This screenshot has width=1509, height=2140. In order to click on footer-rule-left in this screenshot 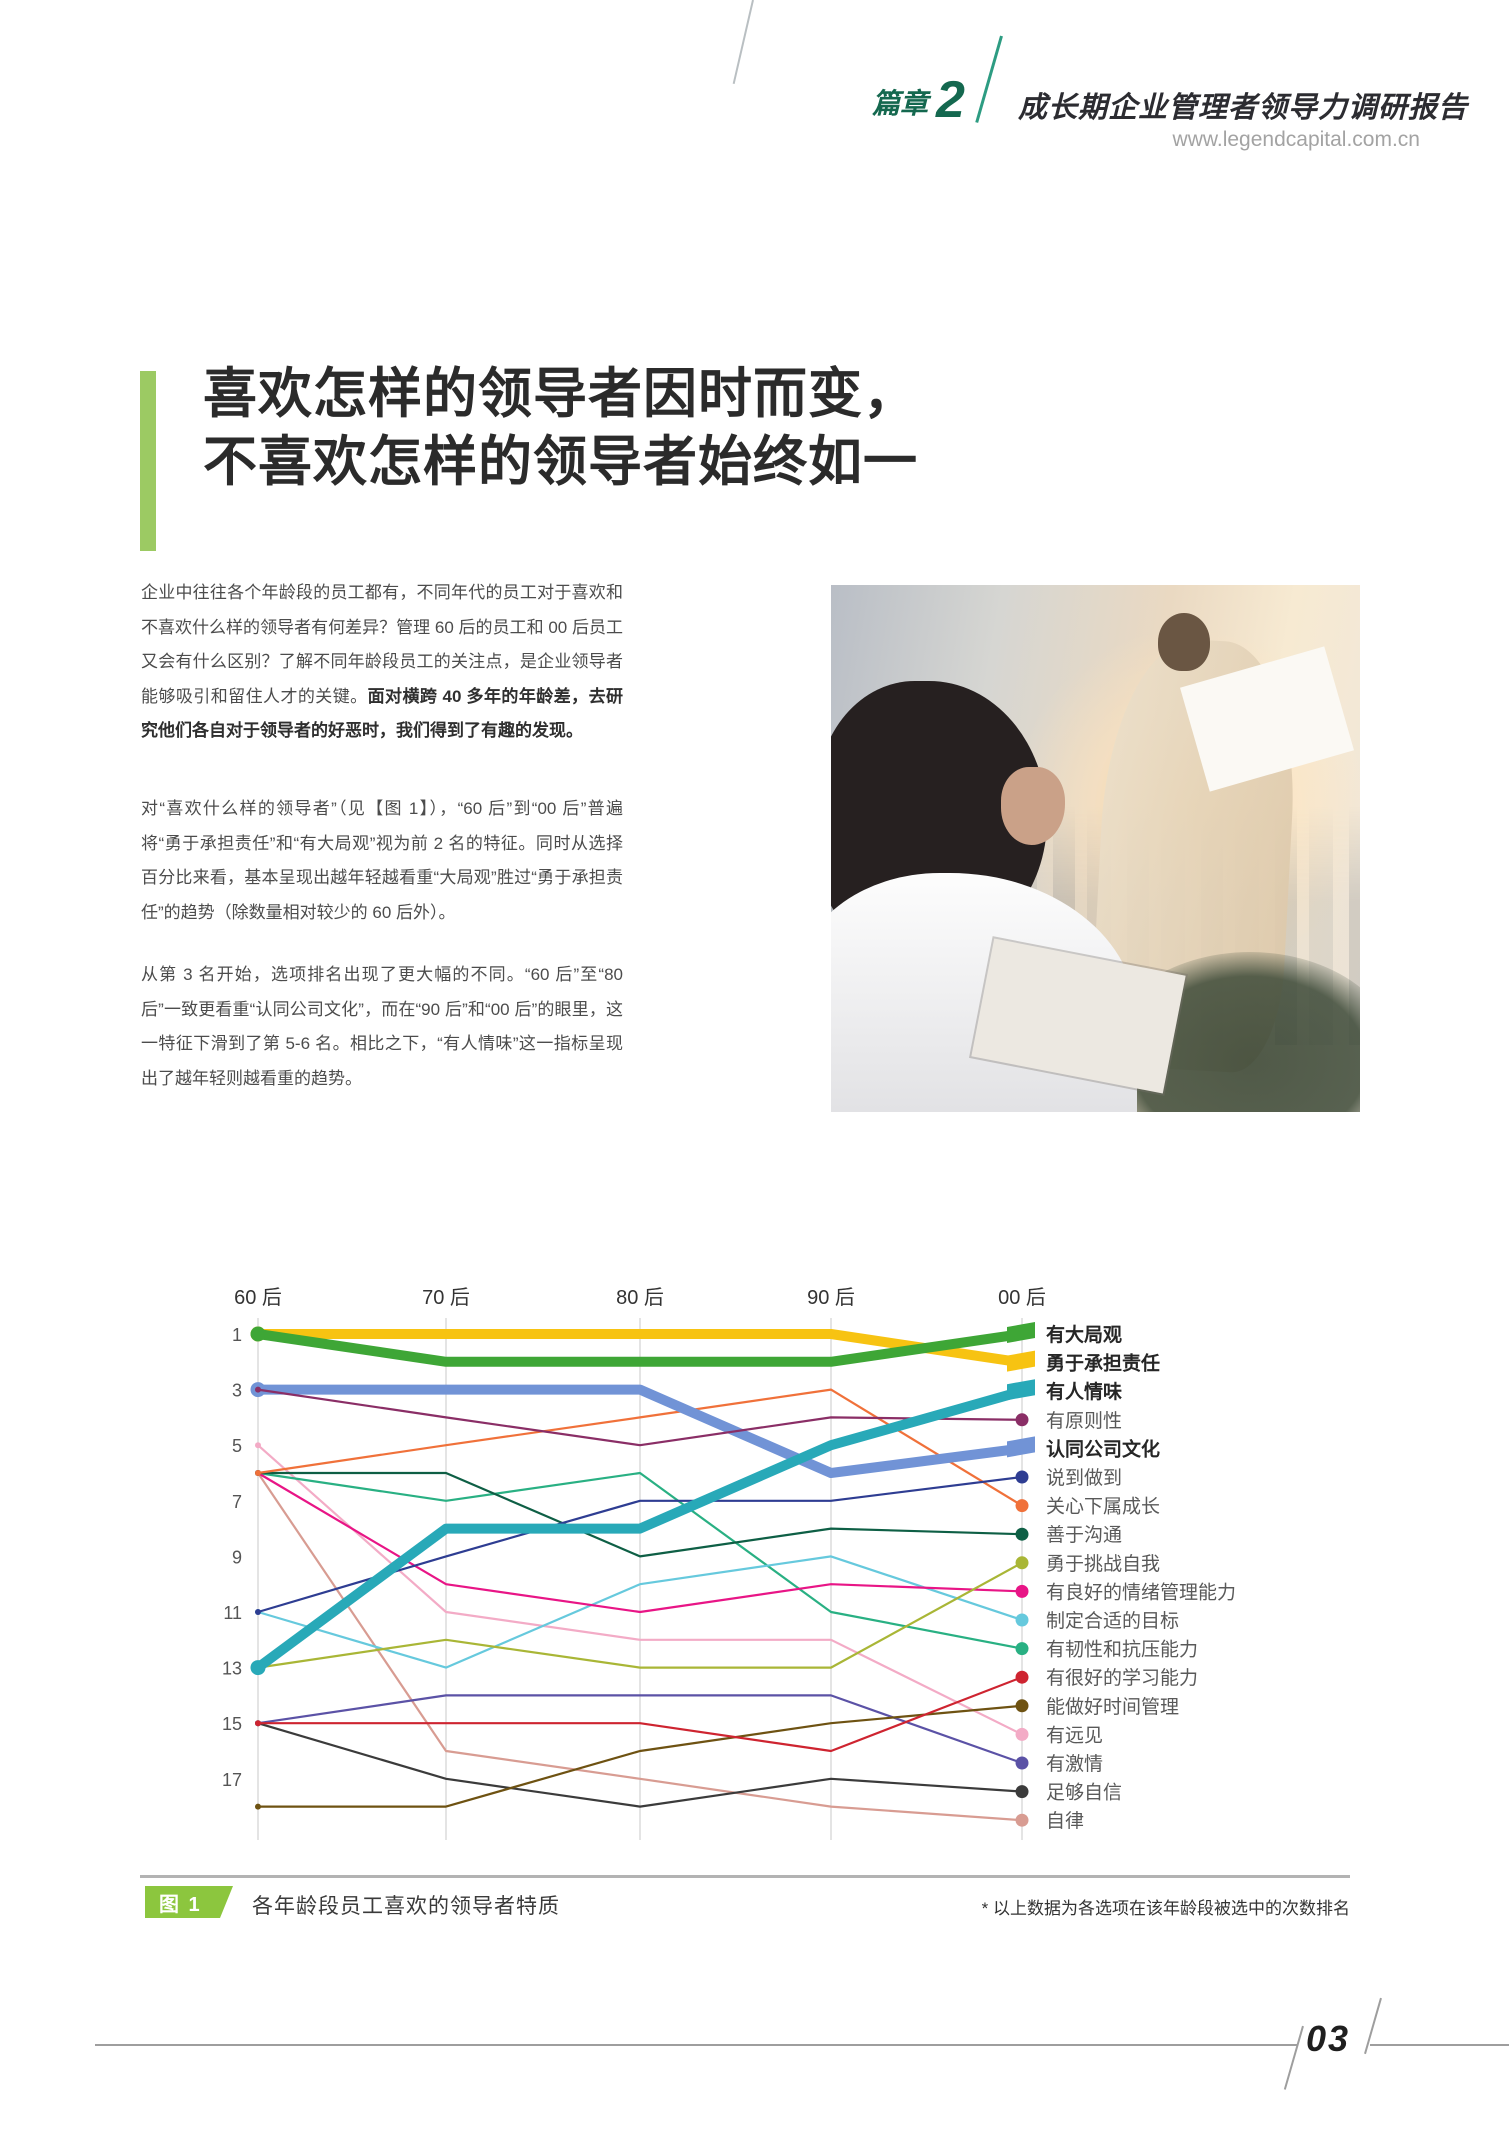, I will do `click(696, 2045)`.